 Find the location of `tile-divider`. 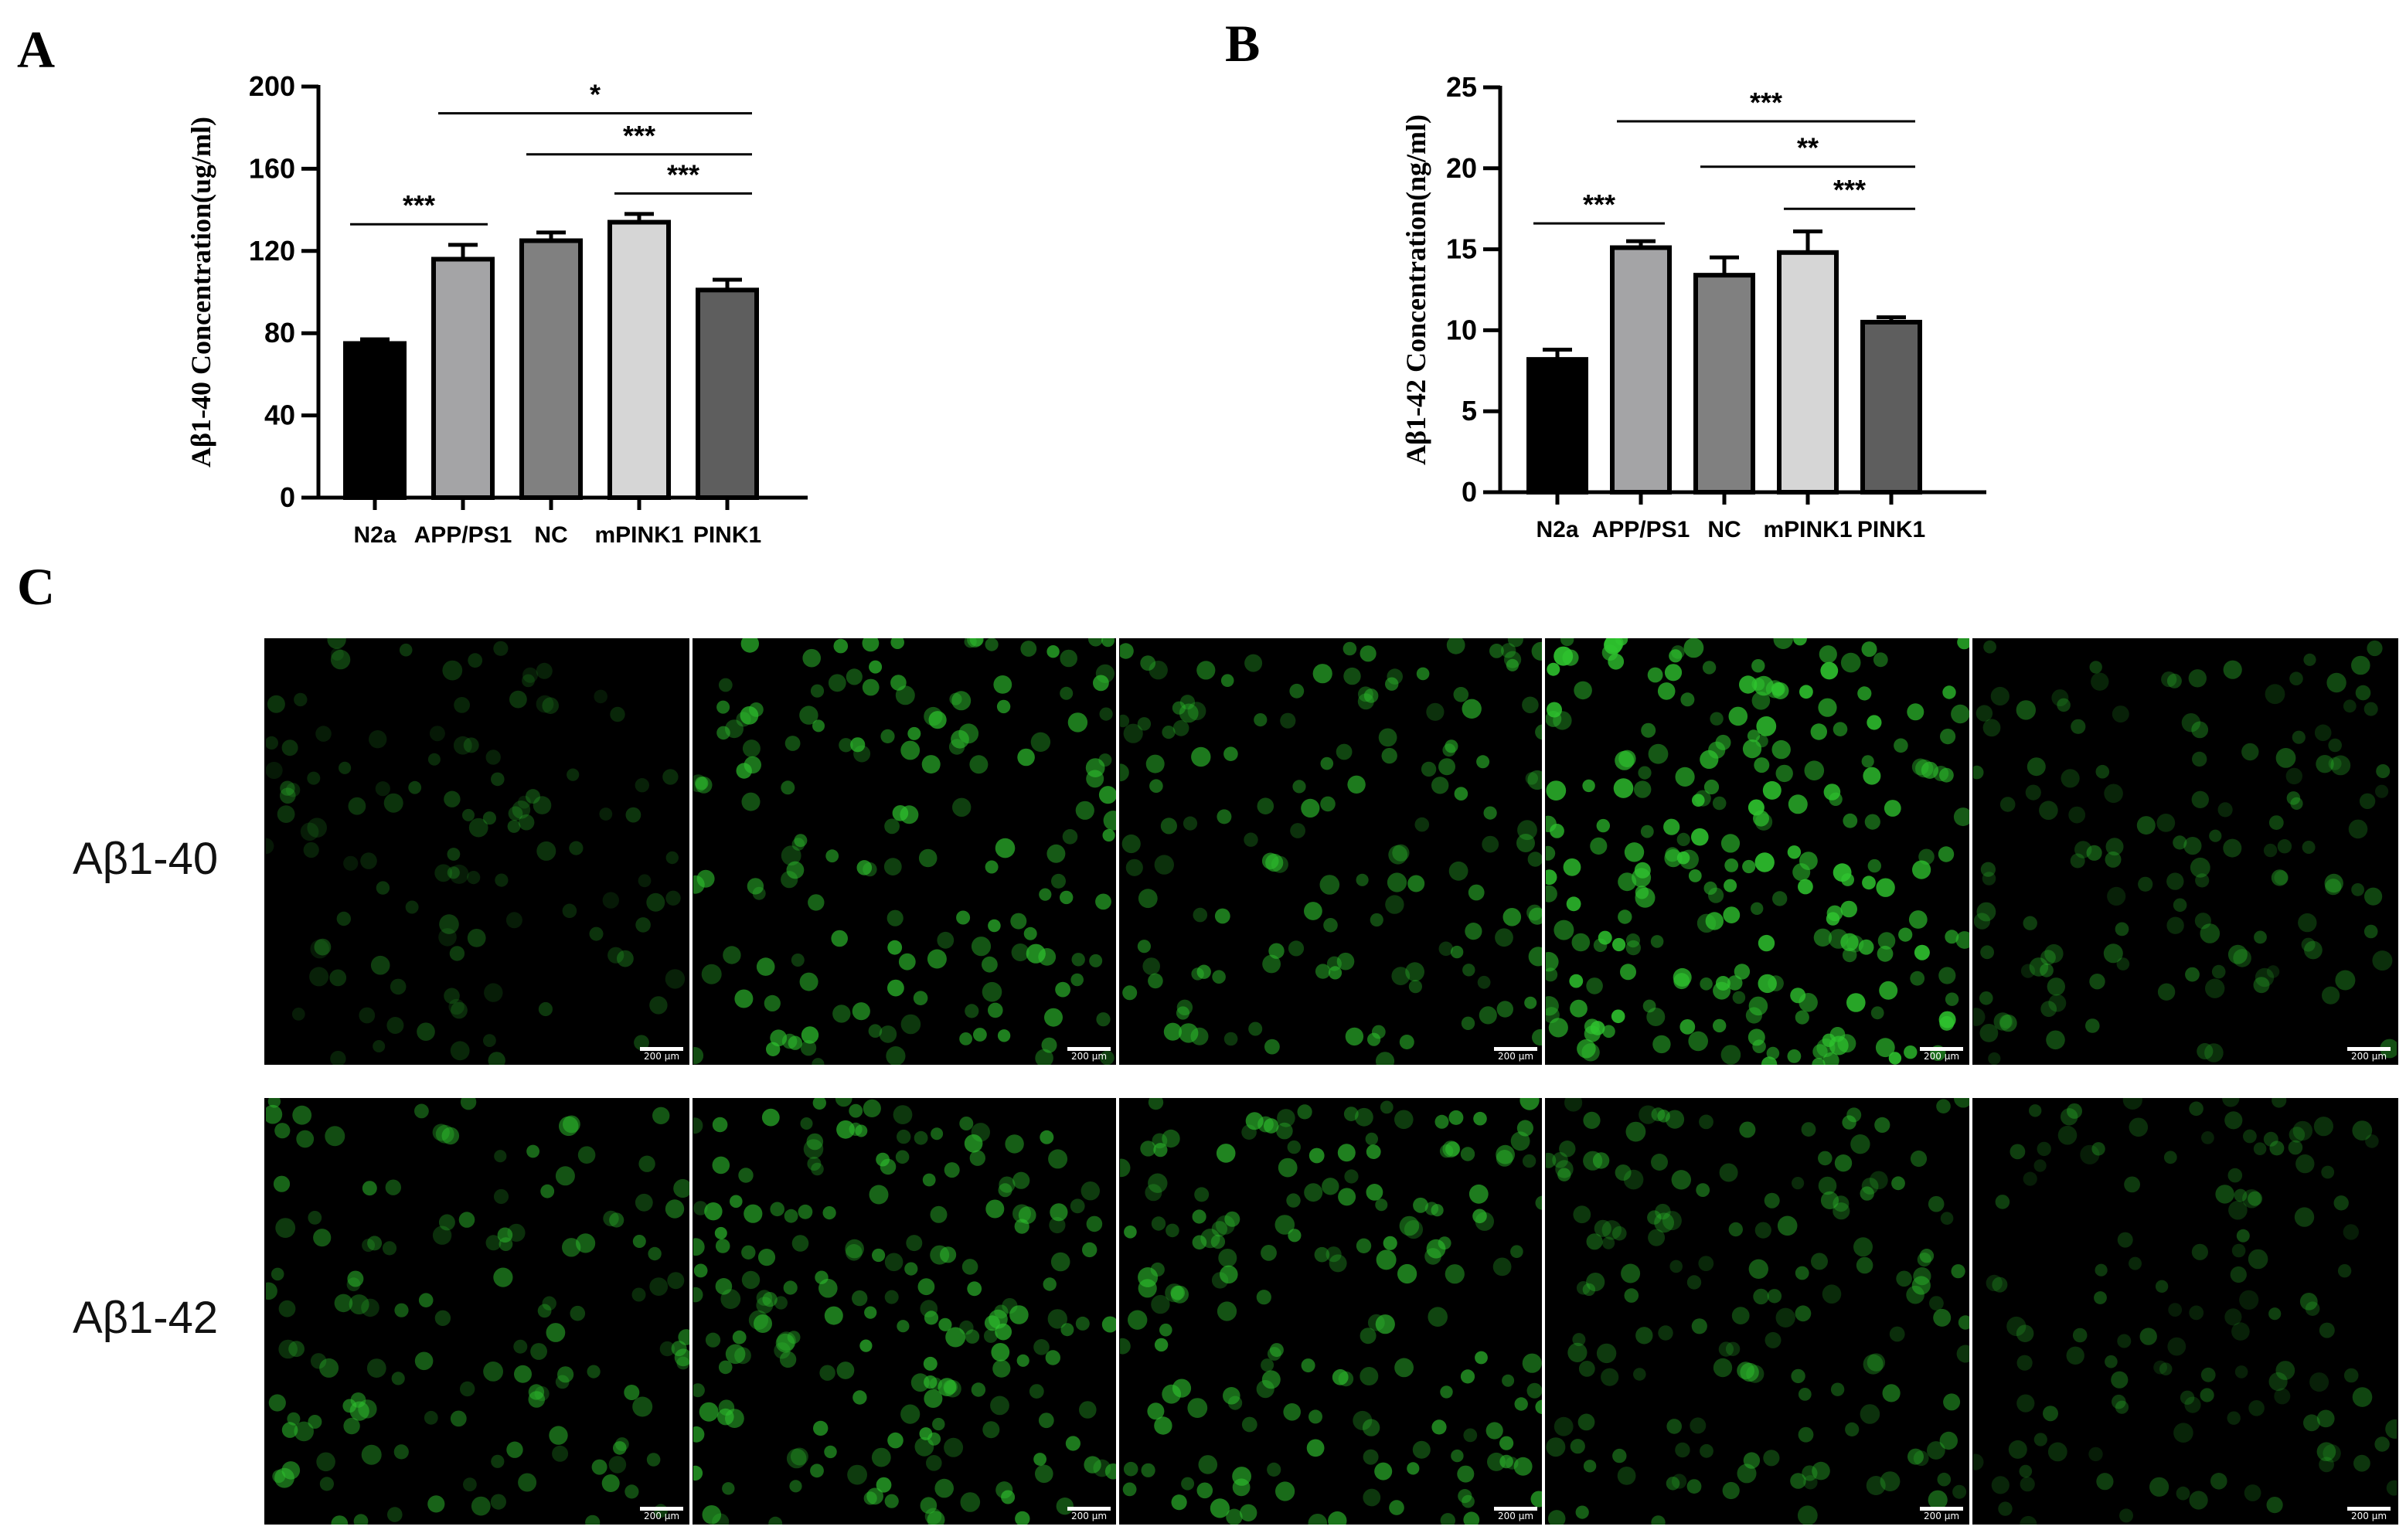

tile-divider is located at coordinates (691, 851).